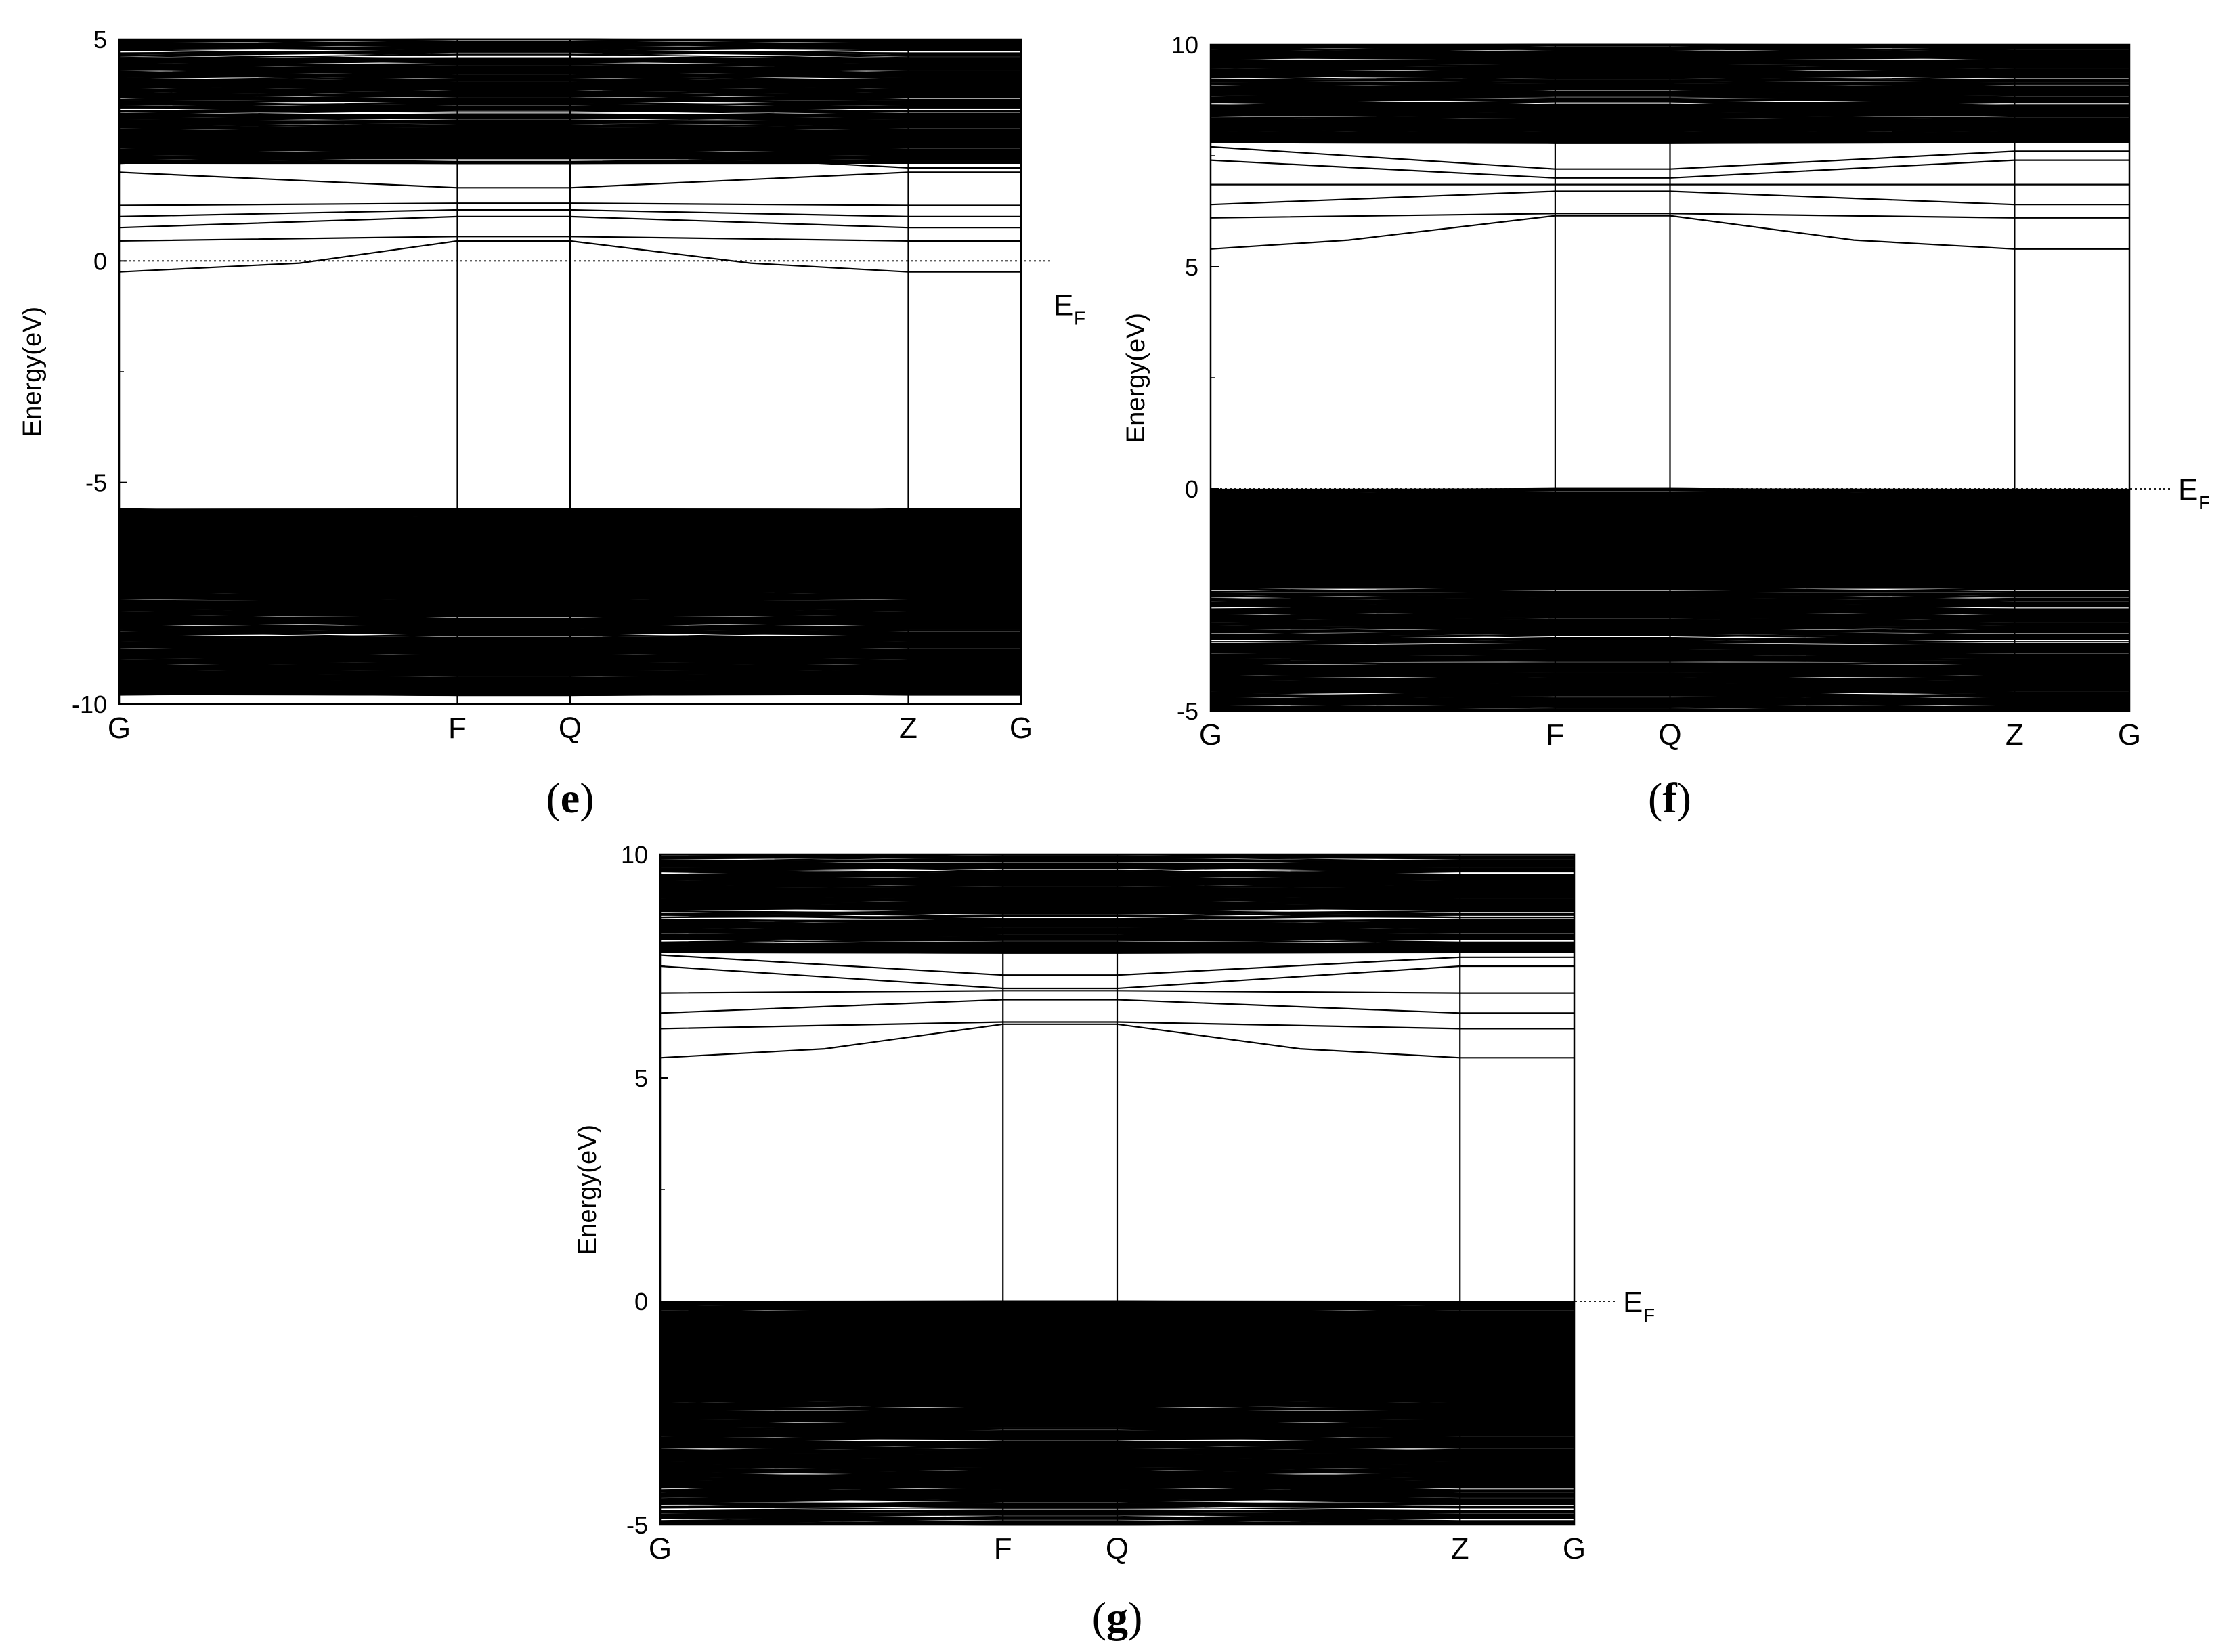  Describe the element at coordinates (1669, 798) in the screenshot. I see `panel-label: (f)` at that location.